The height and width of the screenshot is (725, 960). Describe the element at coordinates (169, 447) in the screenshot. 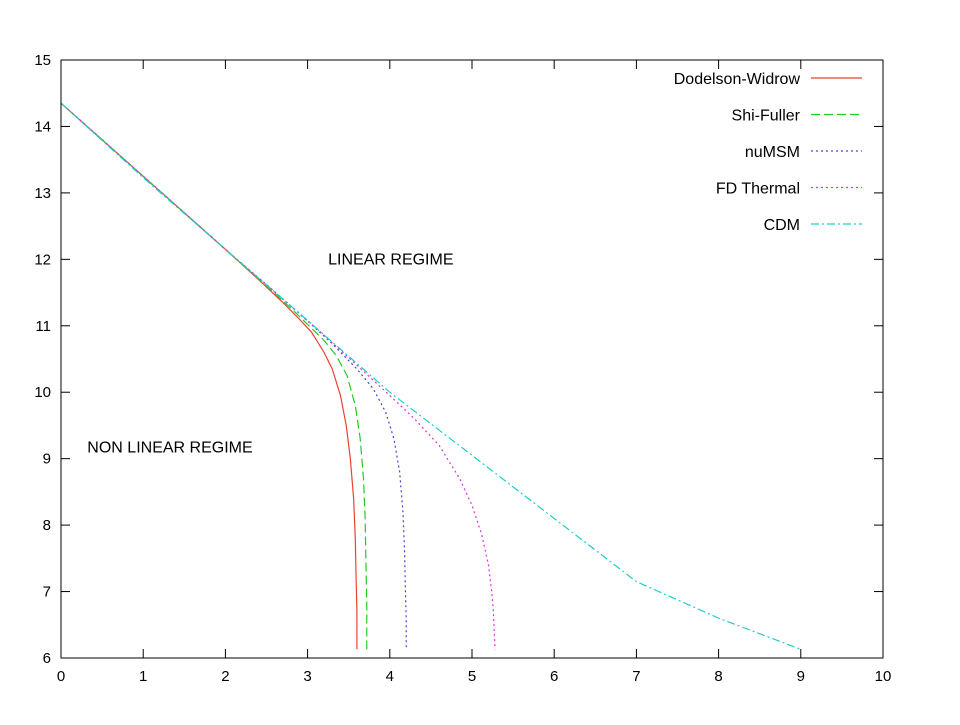

I see `annotation-label: NON LINEAR REGIME` at that location.